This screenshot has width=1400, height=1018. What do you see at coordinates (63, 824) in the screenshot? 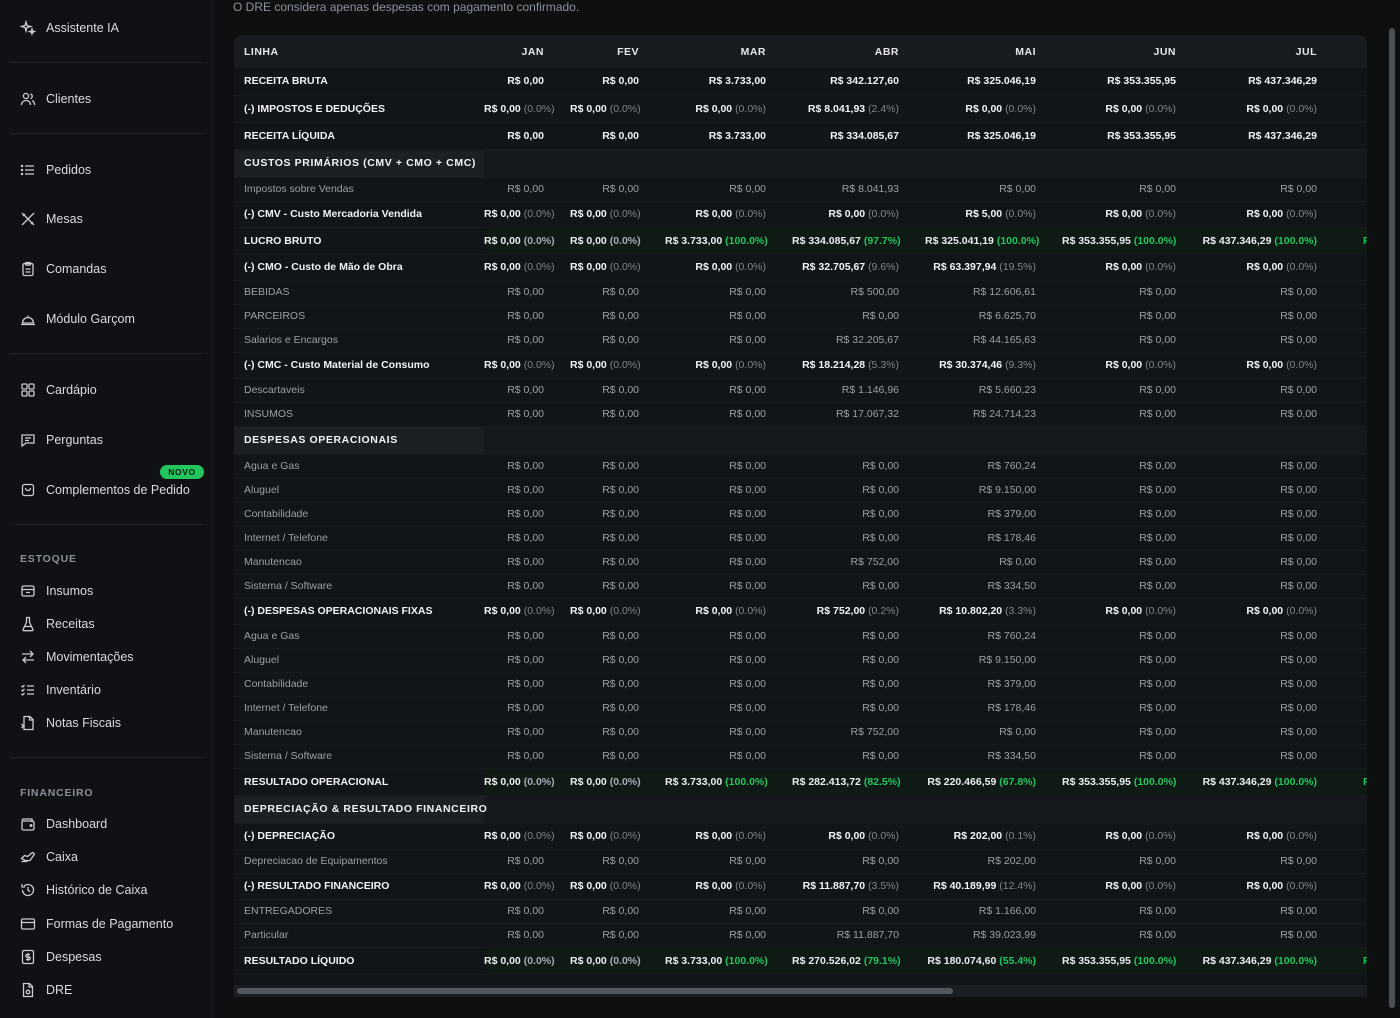
I see `nav-dashboard: Dashboard` at bounding box center [63, 824].